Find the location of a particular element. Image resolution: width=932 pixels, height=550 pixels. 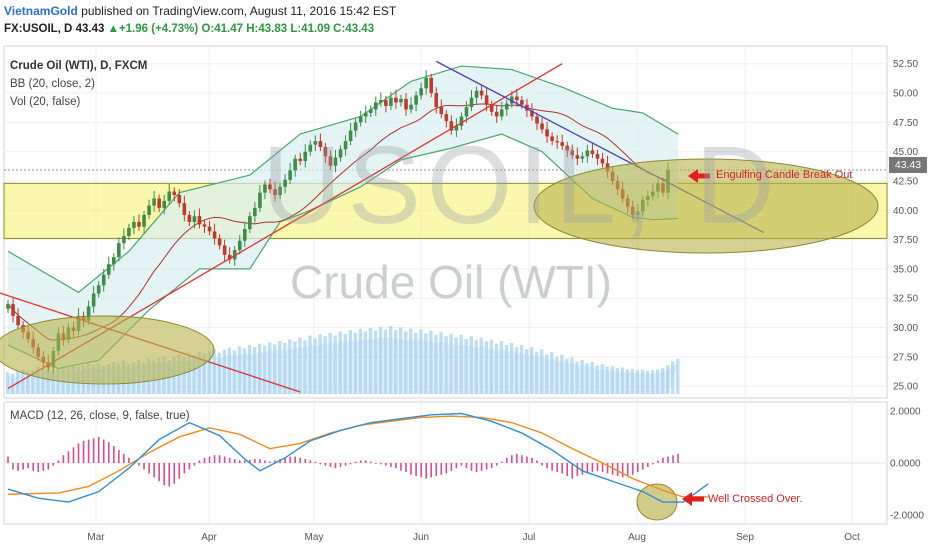

bb-legend: BB (20, close, 2) is located at coordinates (53, 84).